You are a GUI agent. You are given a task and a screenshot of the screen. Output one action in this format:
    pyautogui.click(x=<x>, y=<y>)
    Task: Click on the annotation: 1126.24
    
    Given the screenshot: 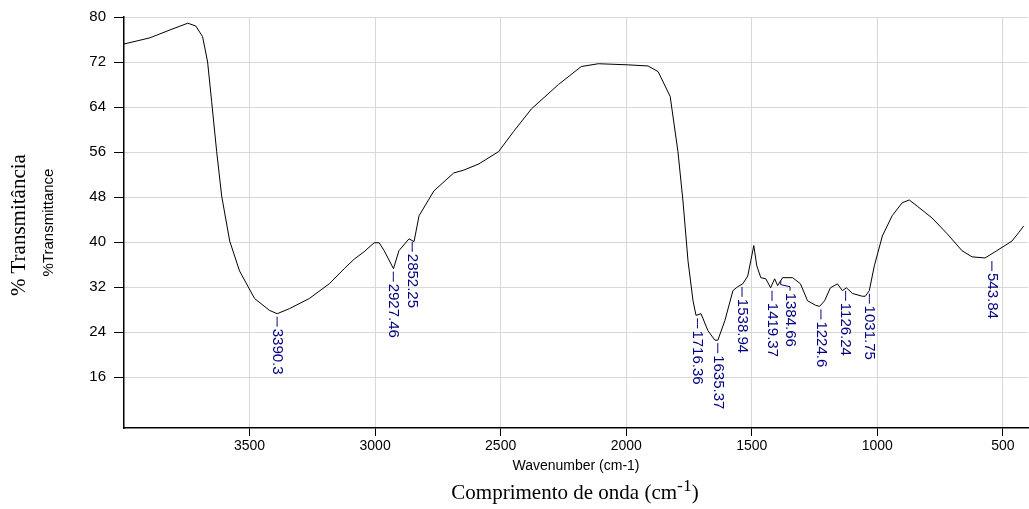 What is the action you would take?
    pyautogui.click(x=847, y=329)
    